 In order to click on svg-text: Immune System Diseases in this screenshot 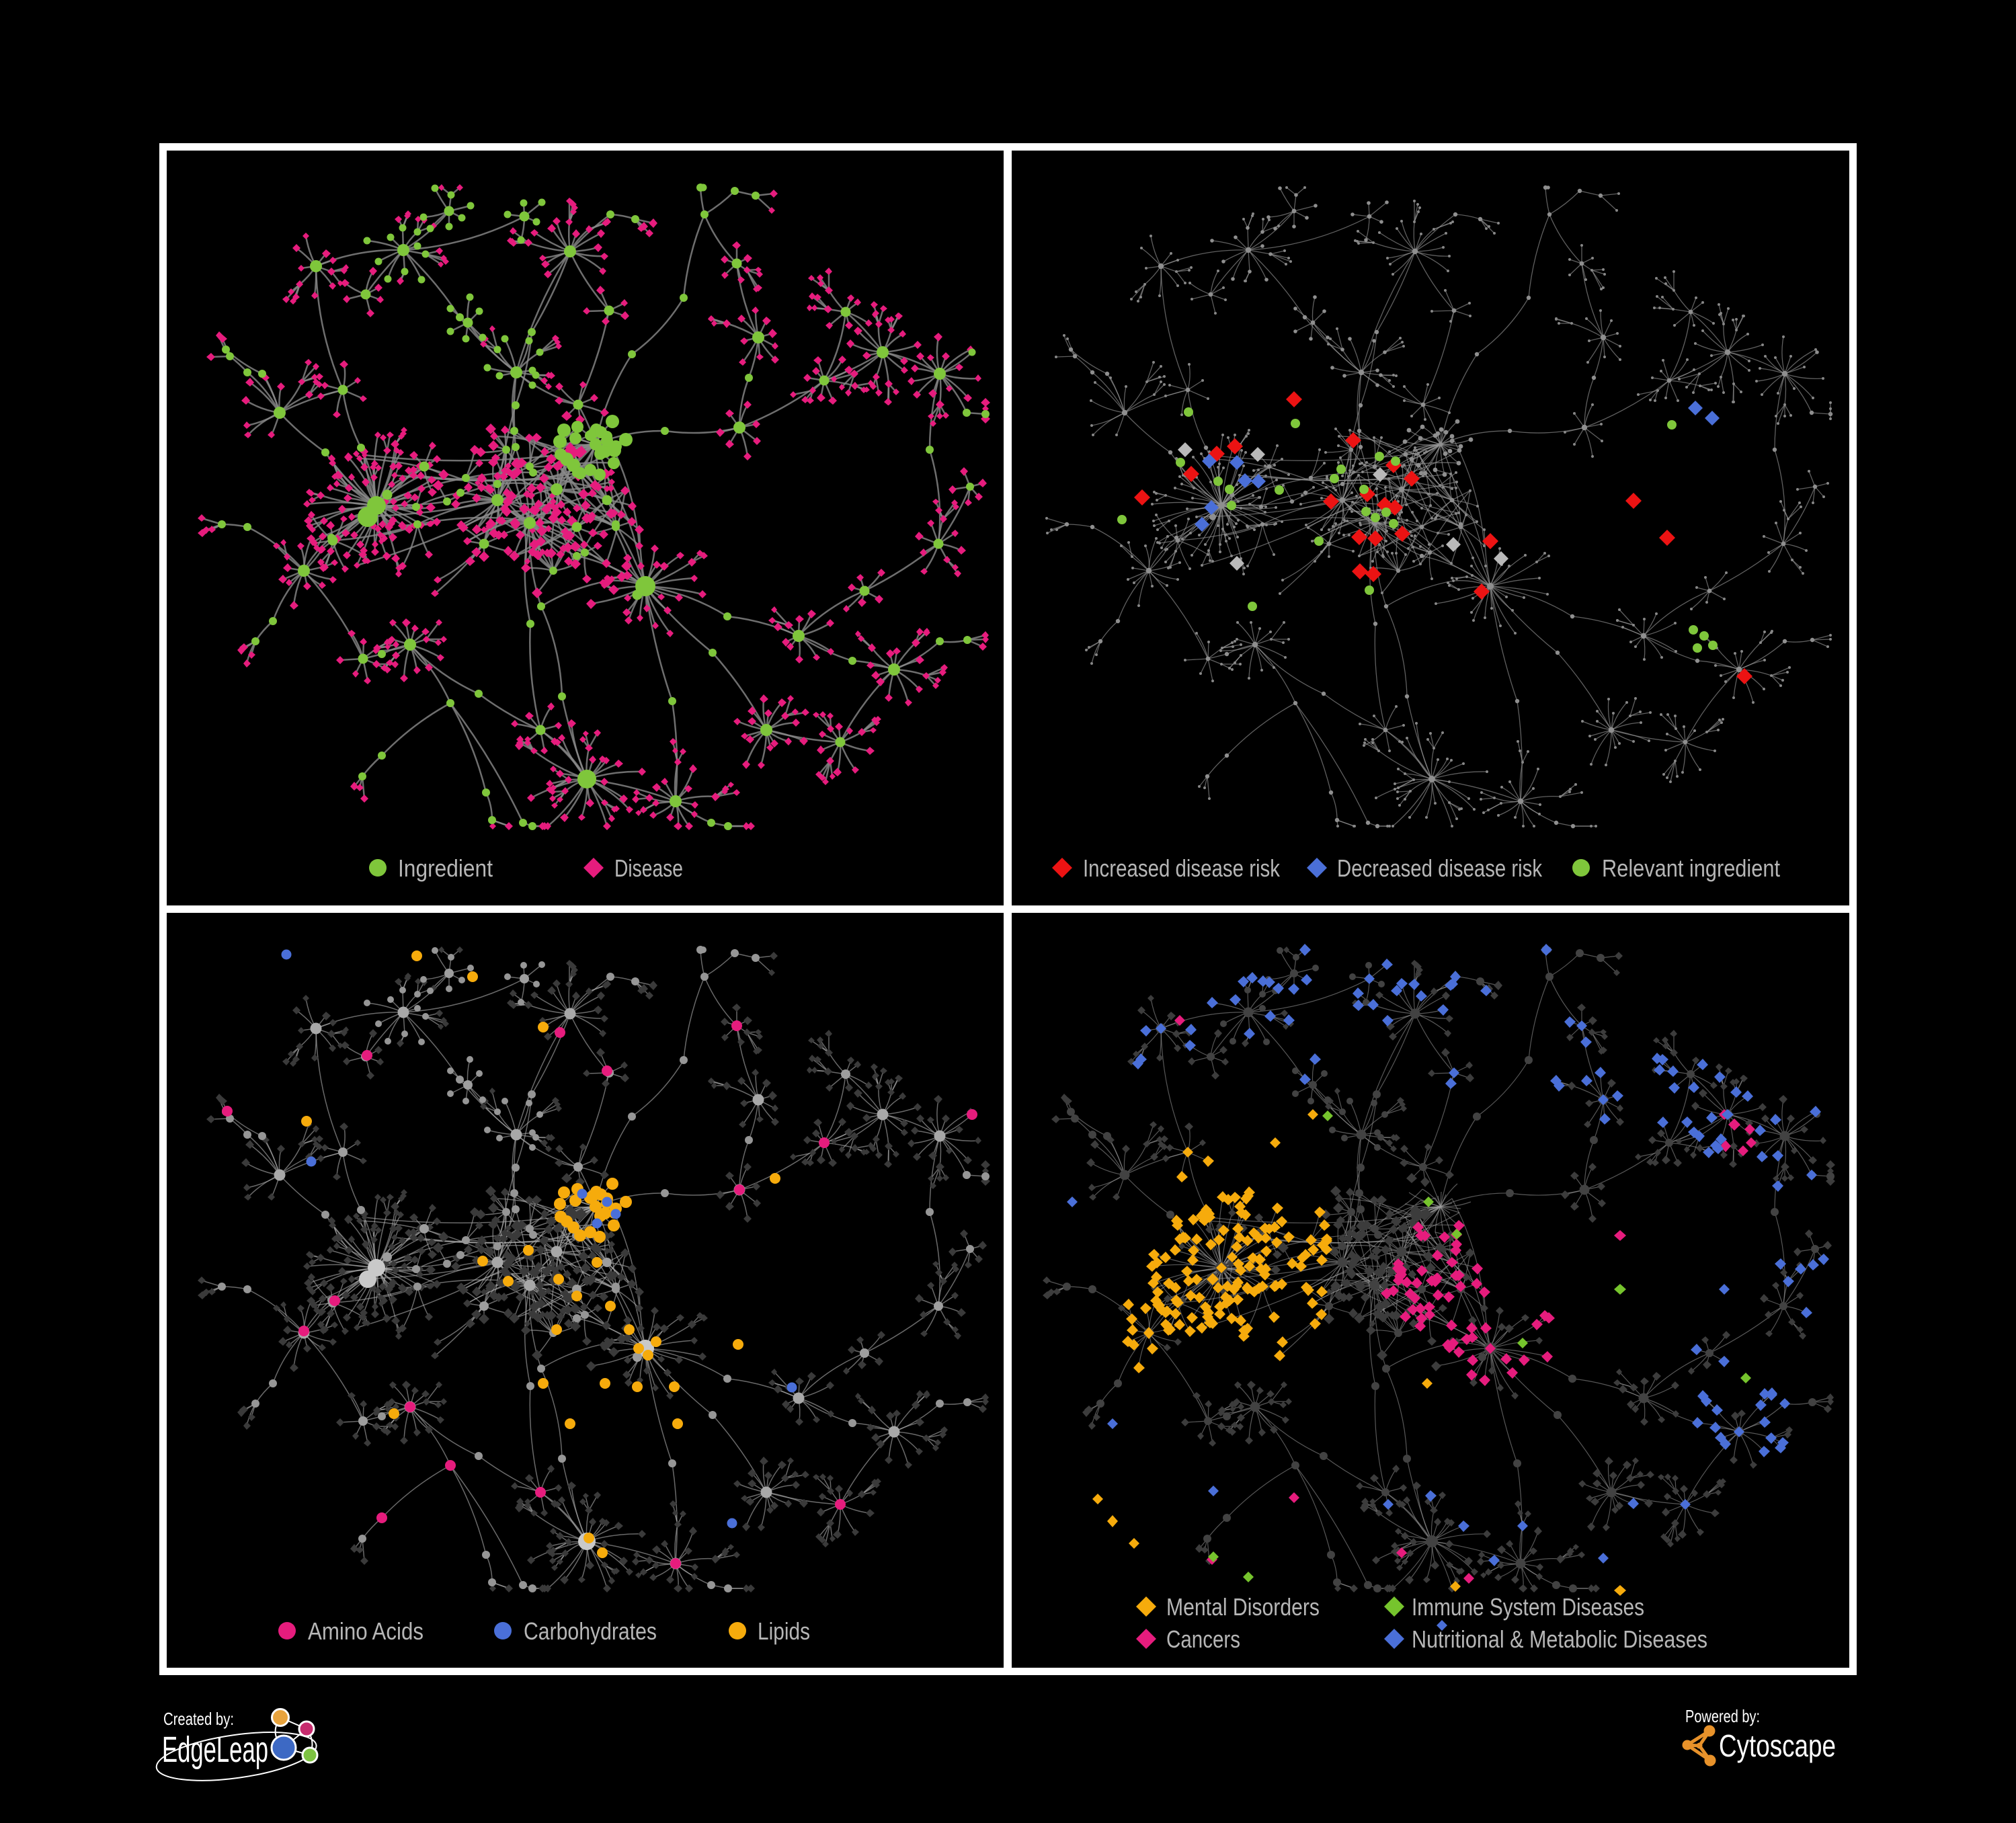, I will do `click(1528, 1607)`.